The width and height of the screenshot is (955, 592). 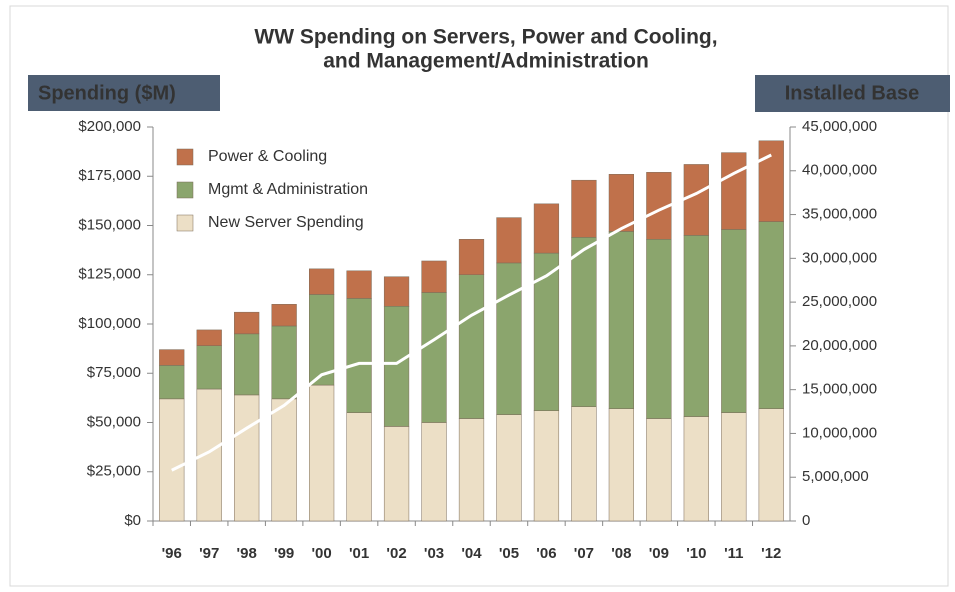 I want to click on y2-tick-label: 40,000,000, so click(x=839, y=170).